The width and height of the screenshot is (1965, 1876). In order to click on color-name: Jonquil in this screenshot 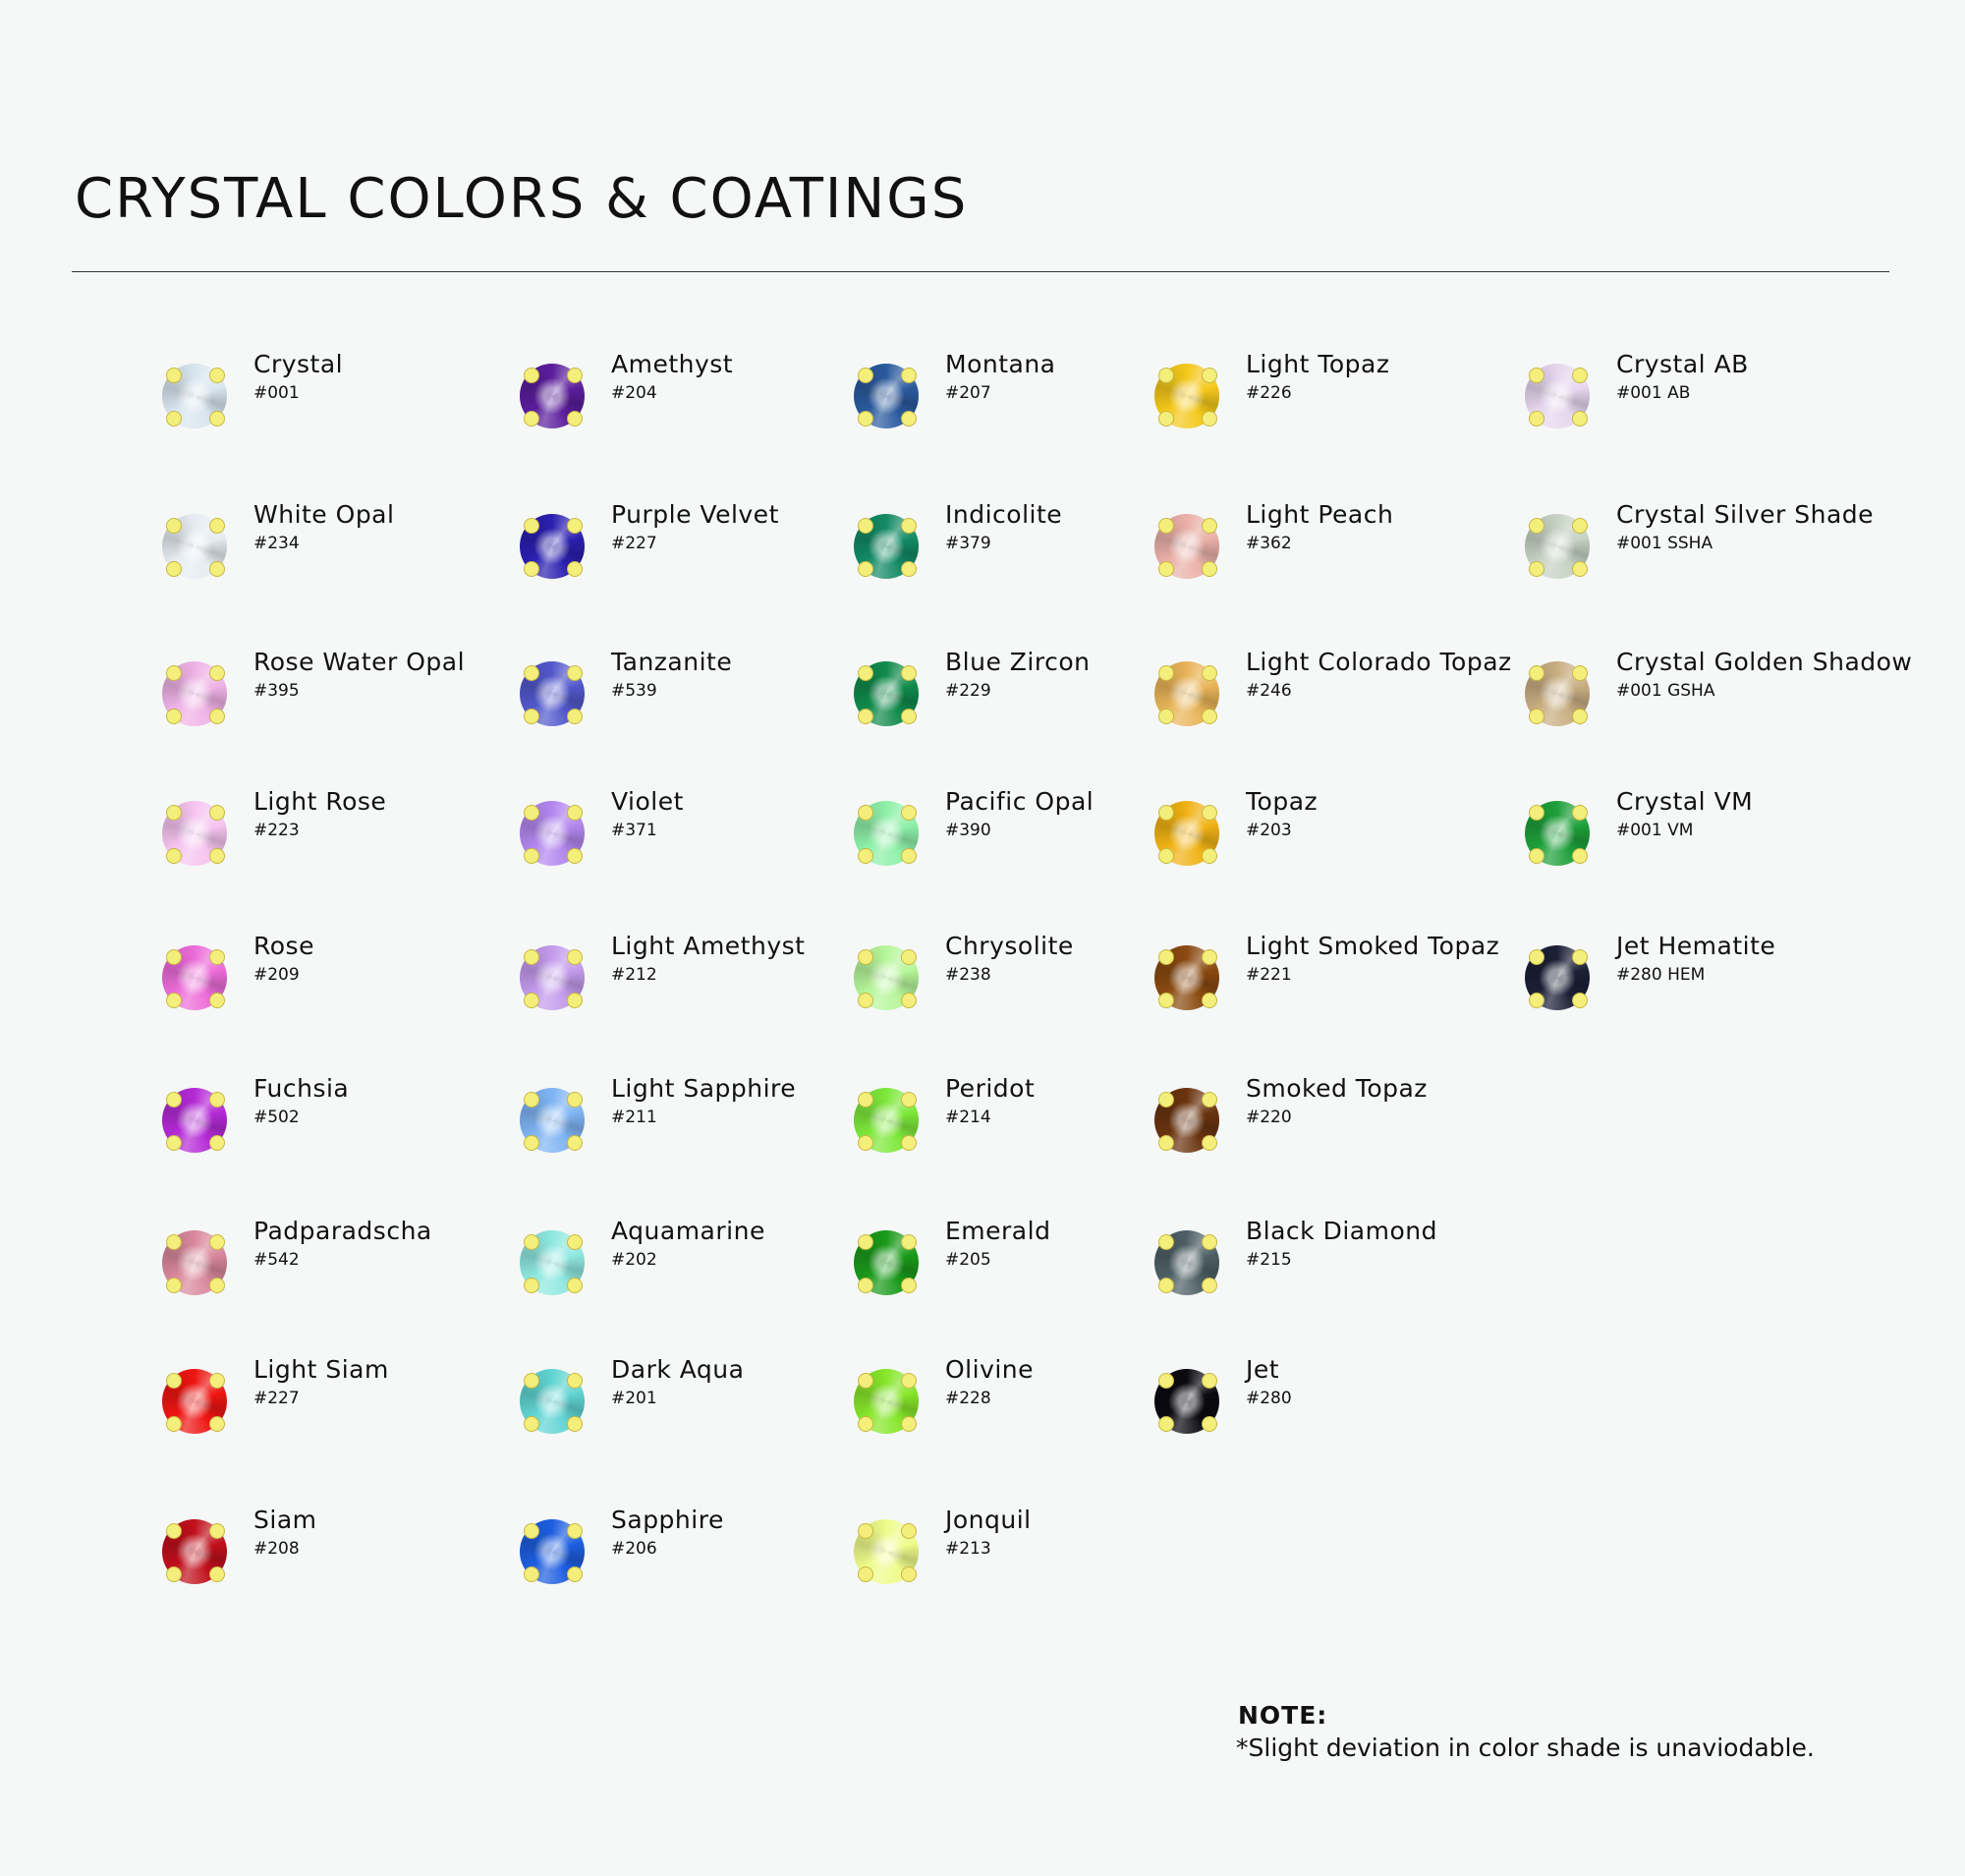, I will do `click(989, 1520)`.